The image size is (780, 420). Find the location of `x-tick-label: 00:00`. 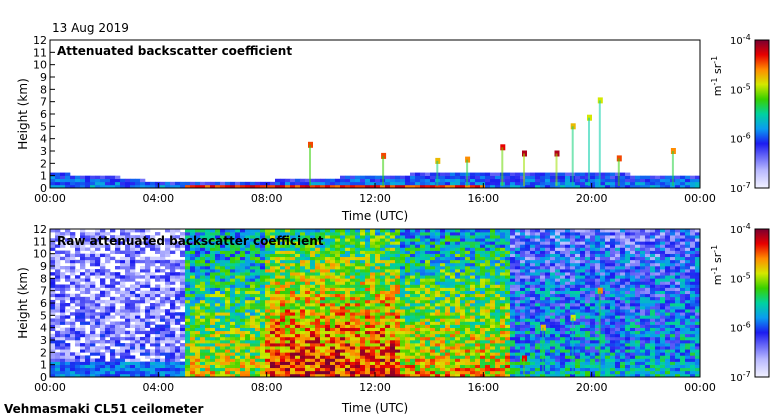

x-tick-label: 00:00 is located at coordinates (50, 198).